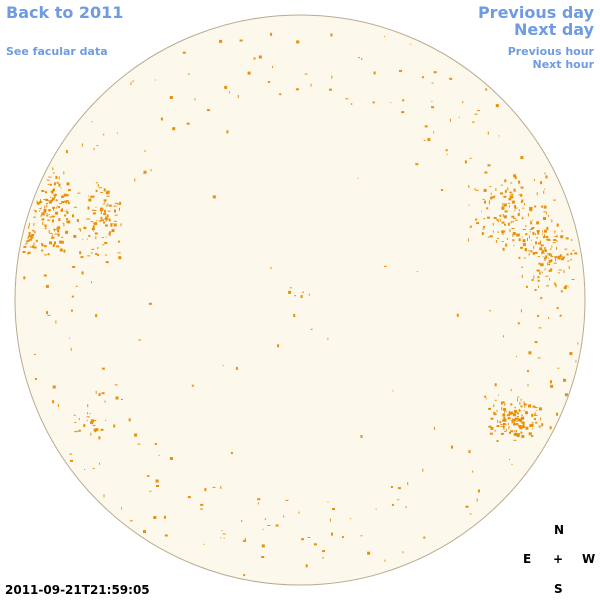  I want to click on previous-hour-link: Previous hour, so click(550, 51).